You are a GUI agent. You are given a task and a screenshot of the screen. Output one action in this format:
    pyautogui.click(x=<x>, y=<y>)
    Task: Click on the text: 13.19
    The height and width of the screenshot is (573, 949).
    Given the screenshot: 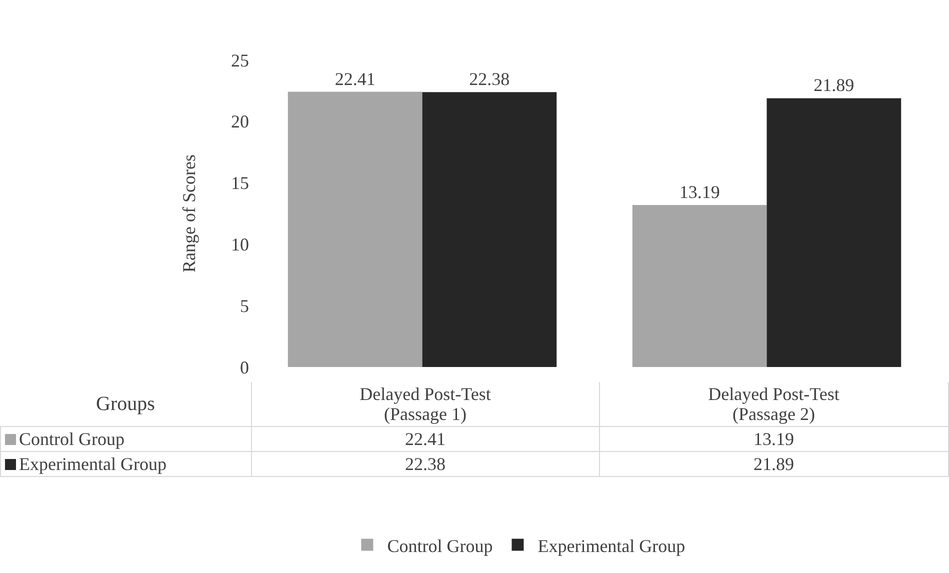 What is the action you would take?
    pyautogui.click(x=774, y=439)
    